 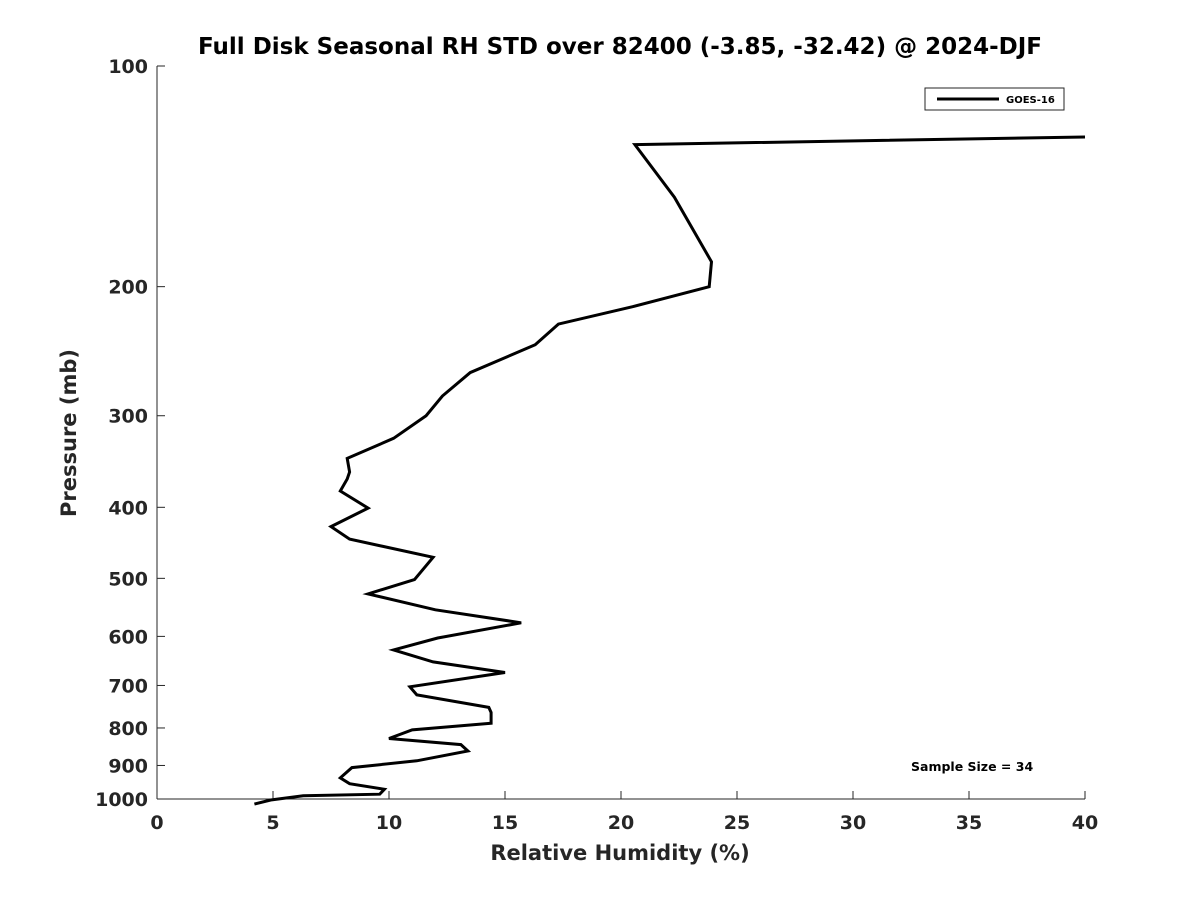 What do you see at coordinates (619, 853) in the screenshot?
I see `x-axis-label: Relative Humidity (%)` at bounding box center [619, 853].